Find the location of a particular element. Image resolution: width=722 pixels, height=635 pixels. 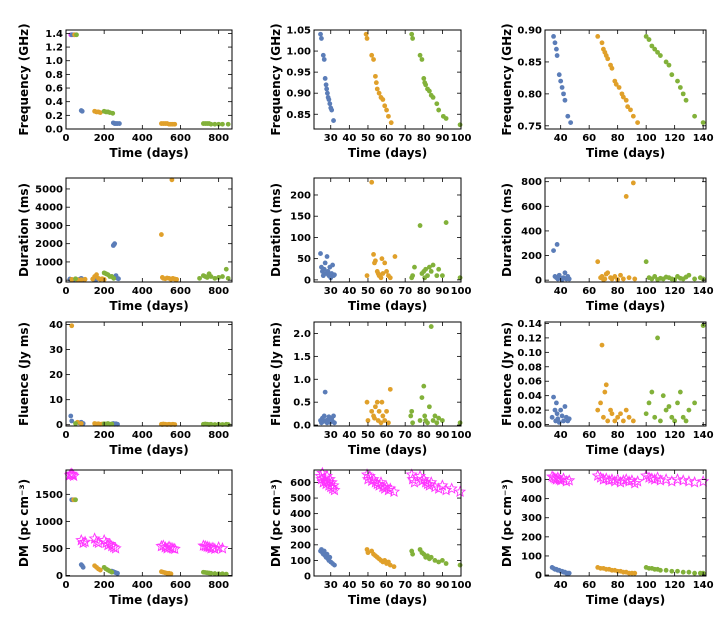

y-tick-label: 0.80 is located at coordinates (529, 94).